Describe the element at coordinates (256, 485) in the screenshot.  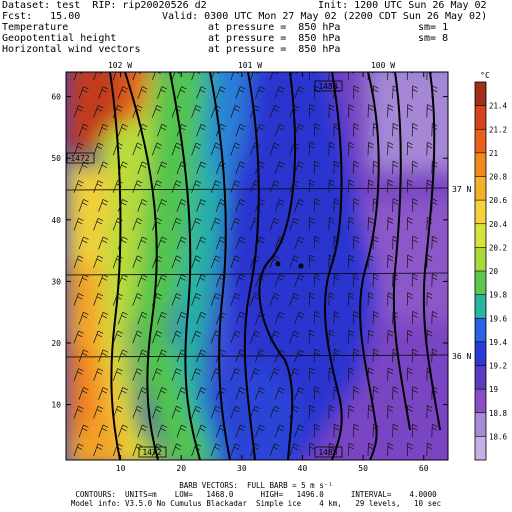
I see `barb-vectors-note: BARB VECTORS: FULL BARB = 5 m s⁻¹` at that location.